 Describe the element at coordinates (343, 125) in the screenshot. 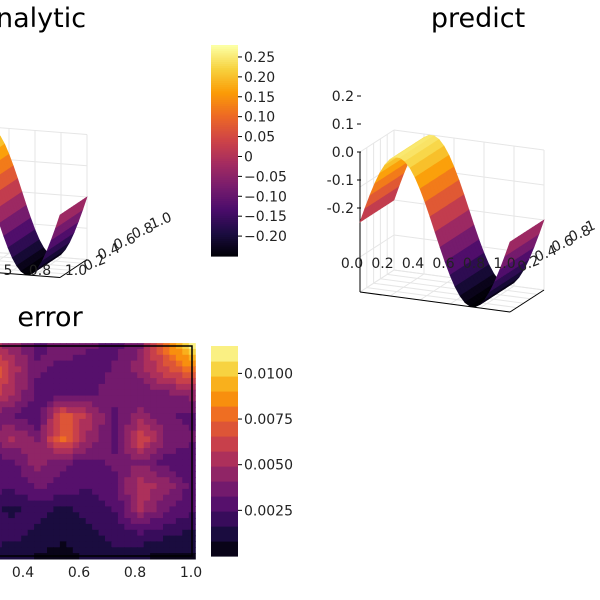

I see `z-tick-label: 0.1` at that location.